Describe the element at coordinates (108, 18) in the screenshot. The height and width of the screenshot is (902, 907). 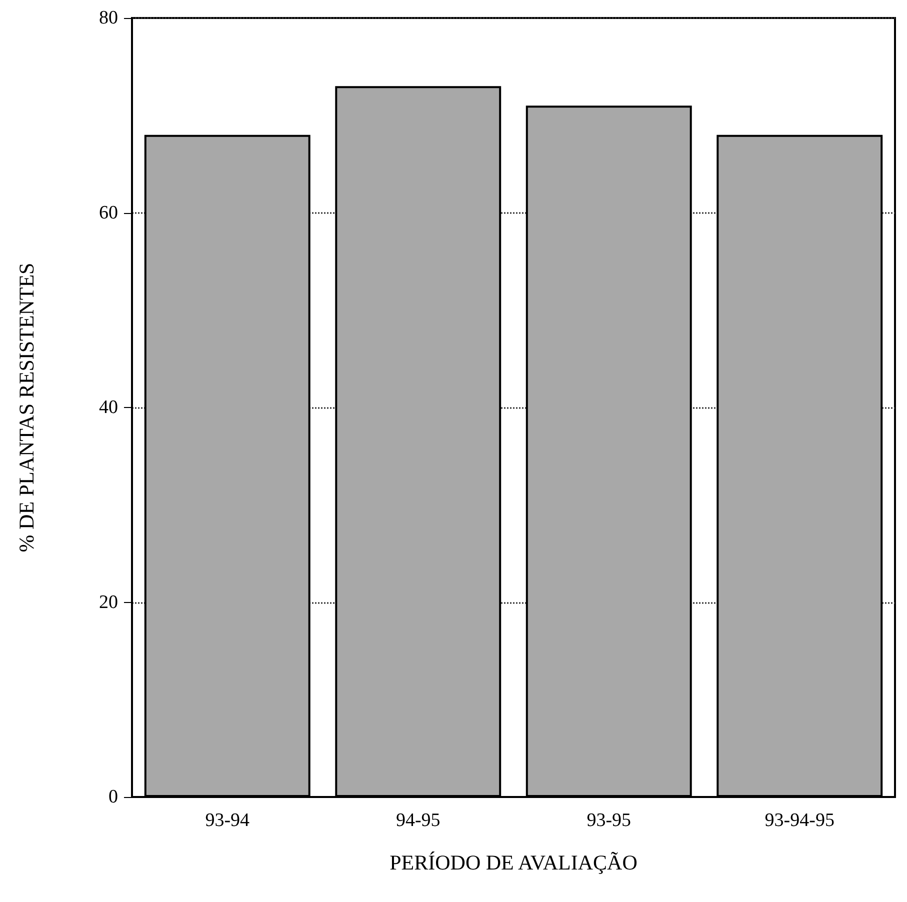
I see `y-tick-label: 80` at that location.